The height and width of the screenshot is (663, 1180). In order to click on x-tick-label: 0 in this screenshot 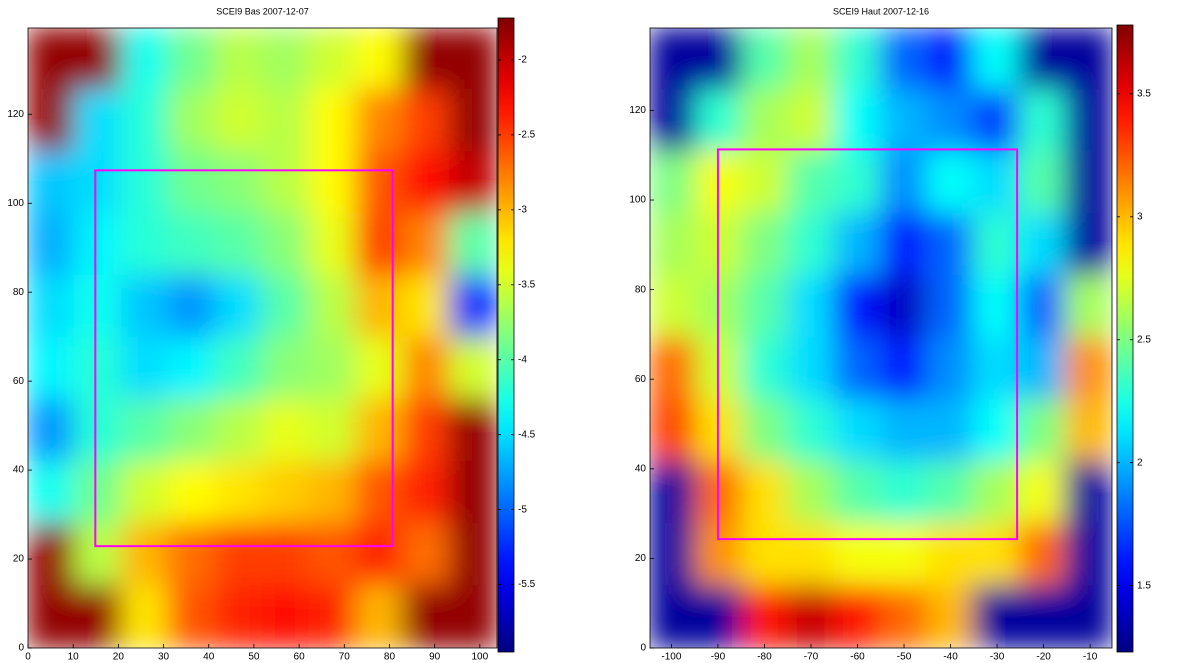, I will do `click(28, 657)`.